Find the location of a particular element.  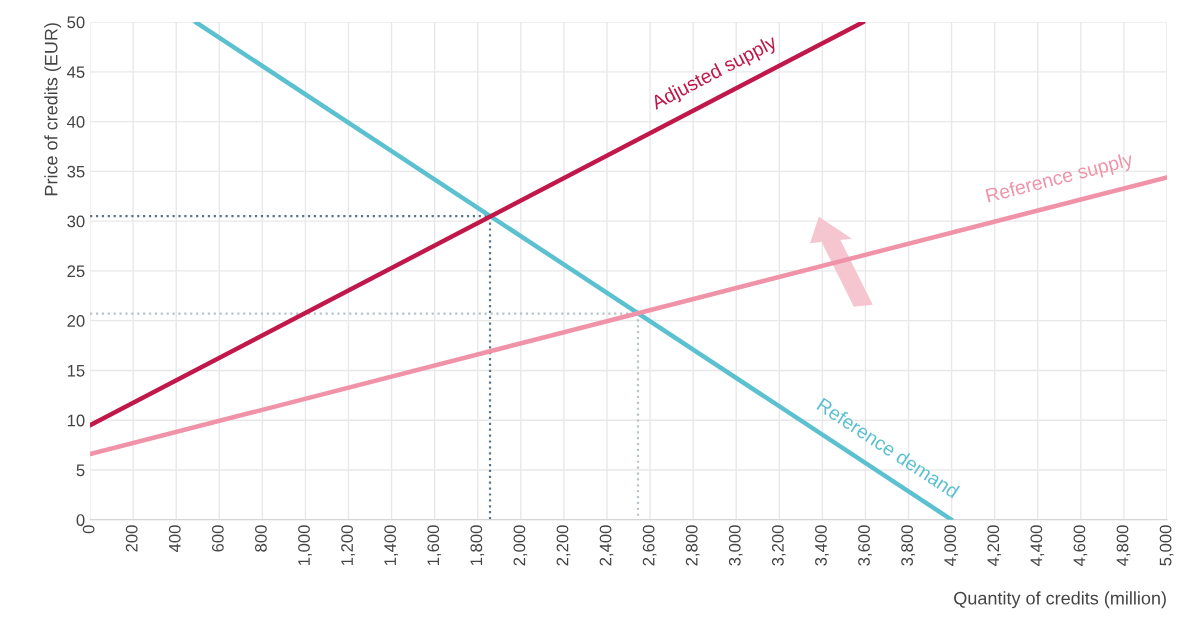

x-tick-label: 3,200 is located at coordinates (778, 545).